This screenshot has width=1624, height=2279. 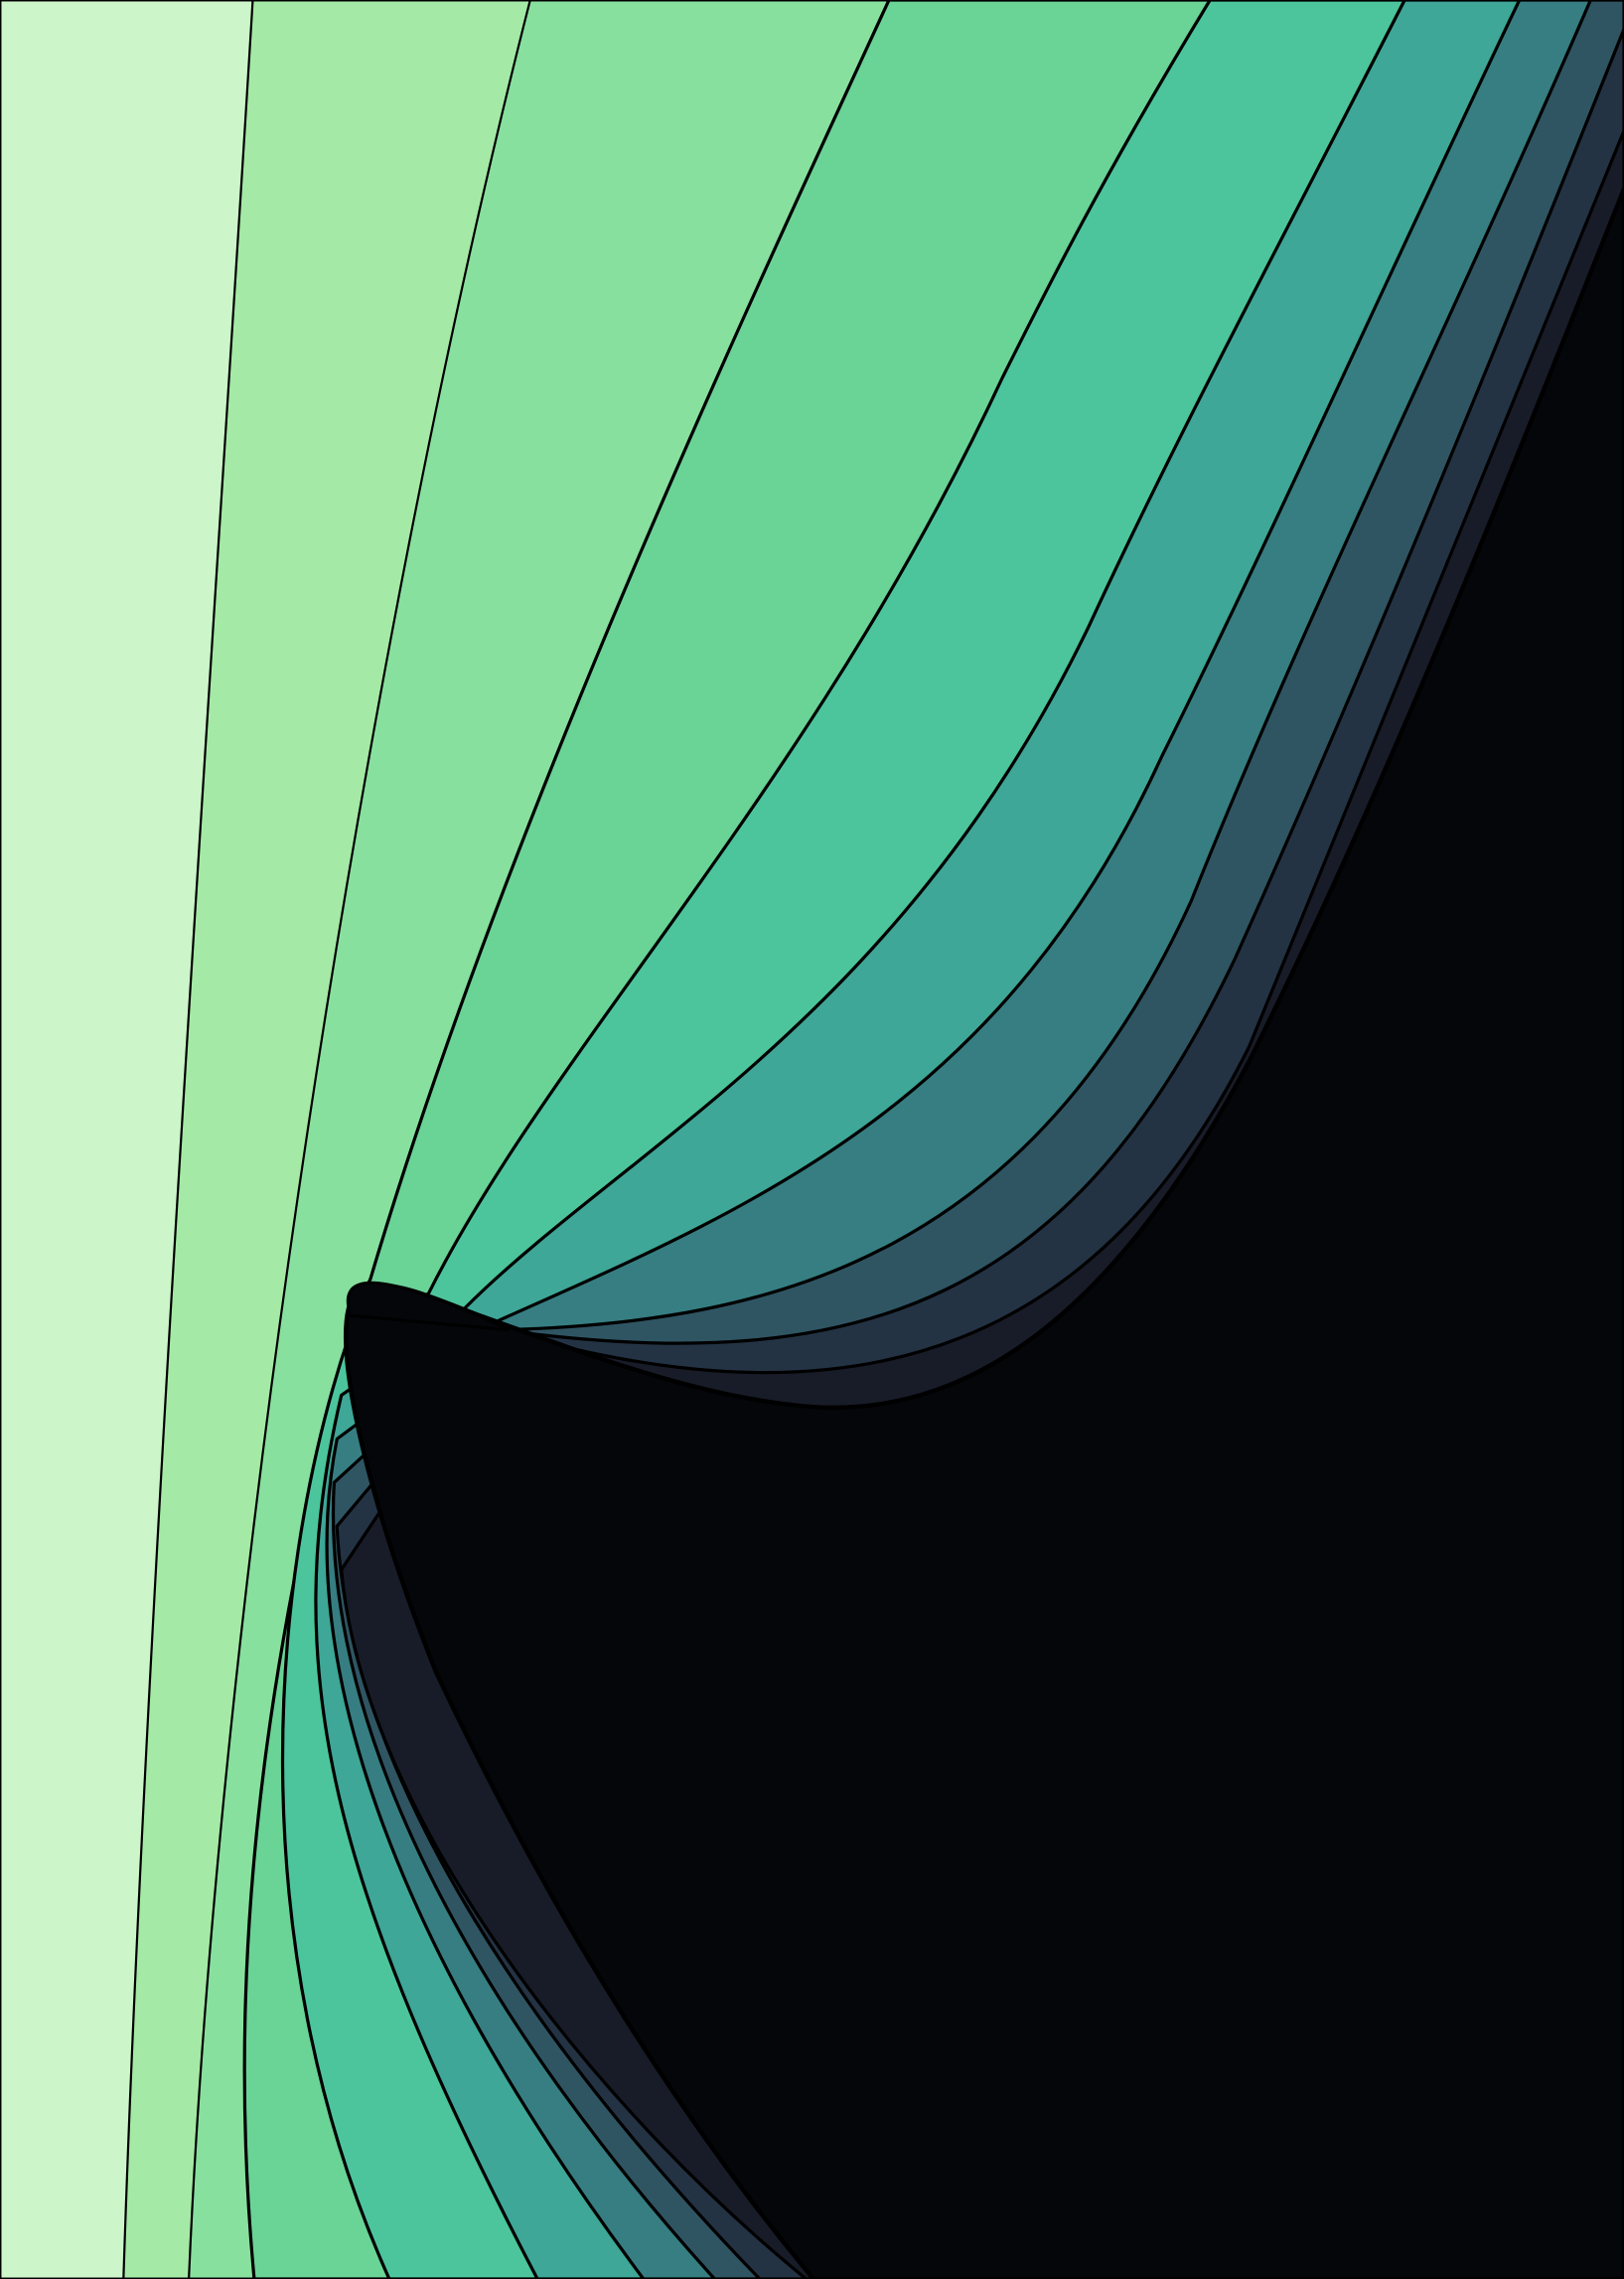 I want to click on pinch-knot, so click(x=428, y=1306).